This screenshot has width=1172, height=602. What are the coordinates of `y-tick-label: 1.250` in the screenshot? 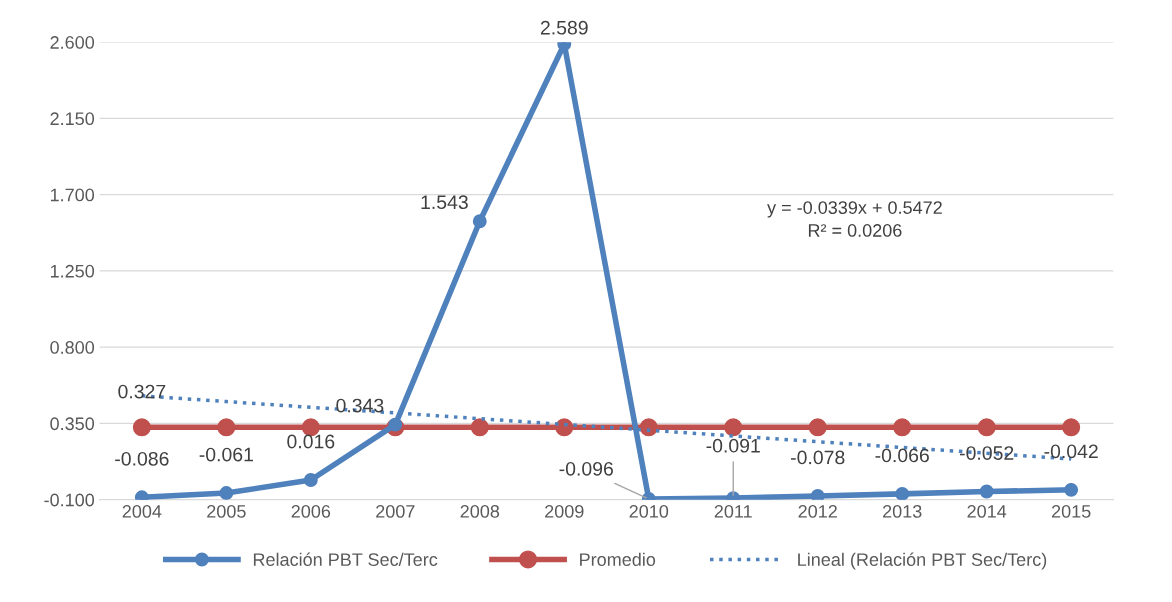 It's located at (72, 271).